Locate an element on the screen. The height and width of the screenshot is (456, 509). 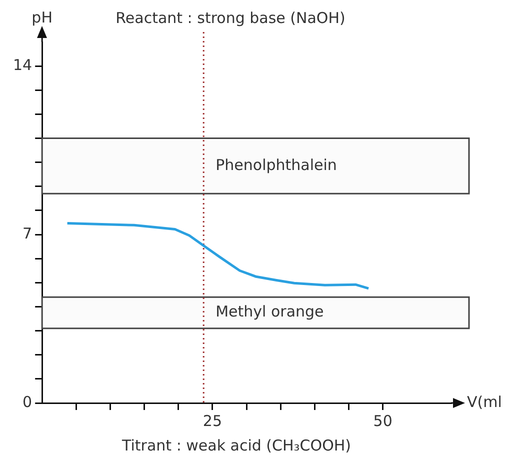
band-label: Phenolphthalein is located at coordinates (276, 165).